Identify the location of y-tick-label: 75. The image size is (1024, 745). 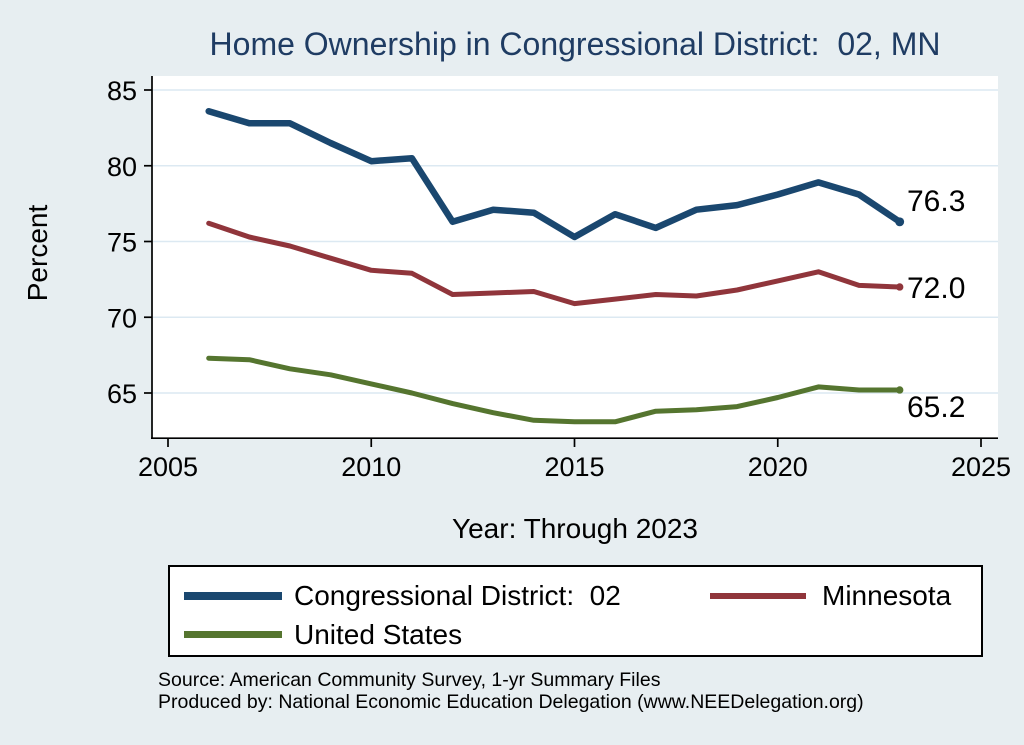
(122, 243).